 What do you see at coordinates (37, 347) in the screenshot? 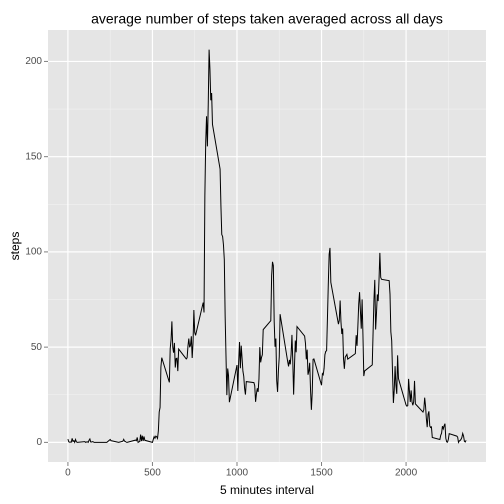
I see `y-tick-label: 50` at bounding box center [37, 347].